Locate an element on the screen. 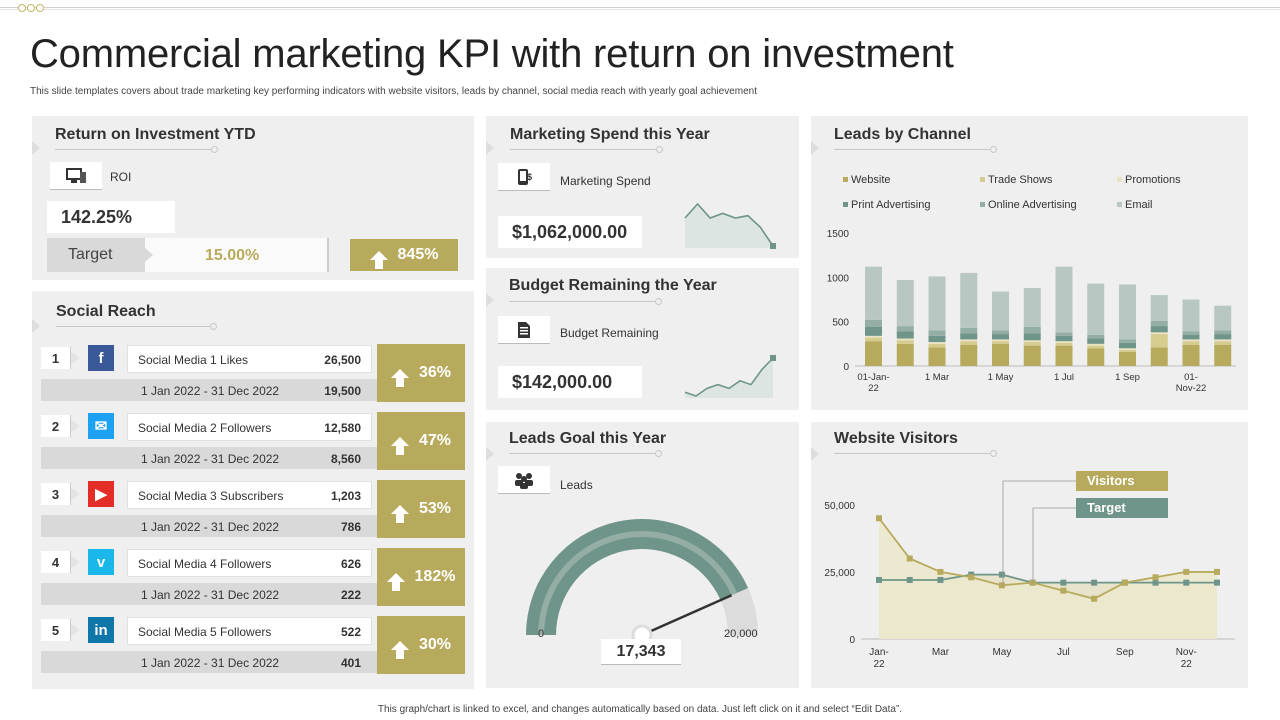 The width and height of the screenshot is (1280, 720). y-tick-label: 1000 is located at coordinates (838, 278).